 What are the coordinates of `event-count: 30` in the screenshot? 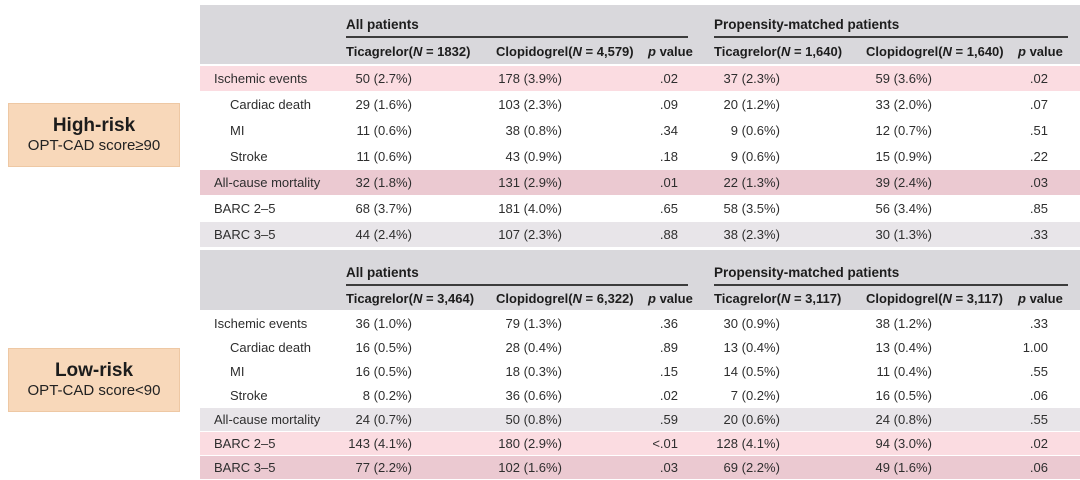 It's located at (730, 323).